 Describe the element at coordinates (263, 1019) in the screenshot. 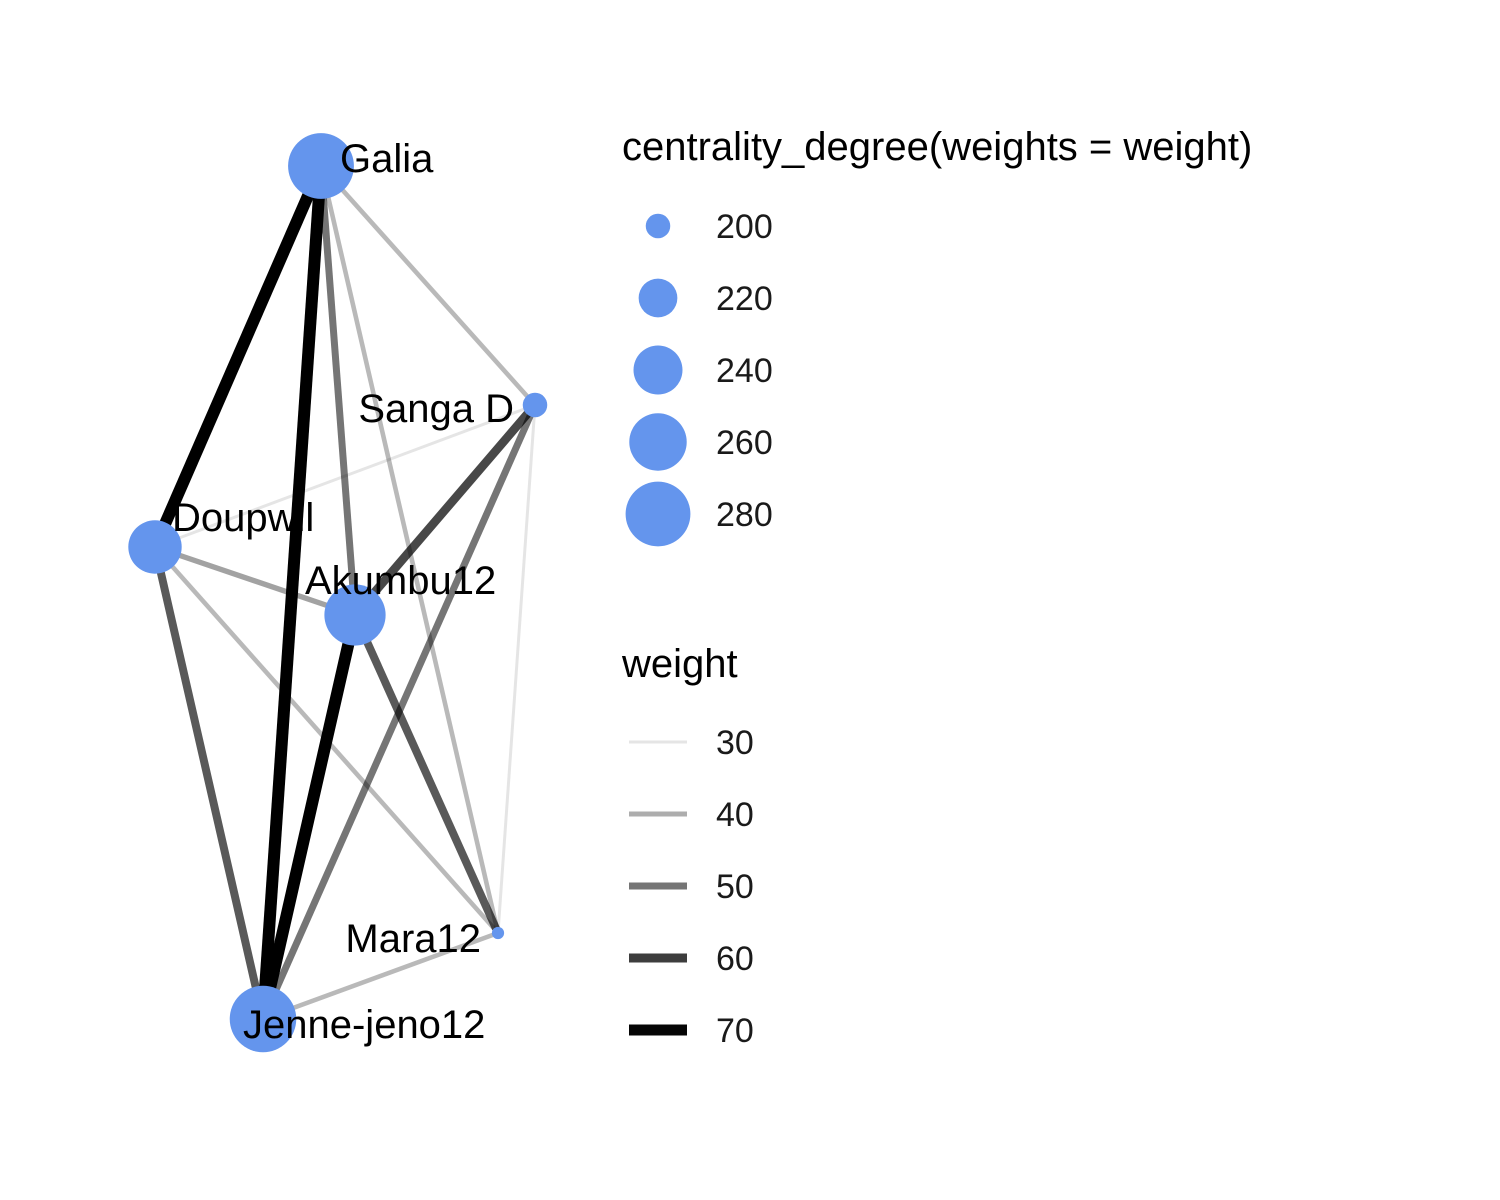

I see `node-jenne-jeno12` at that location.